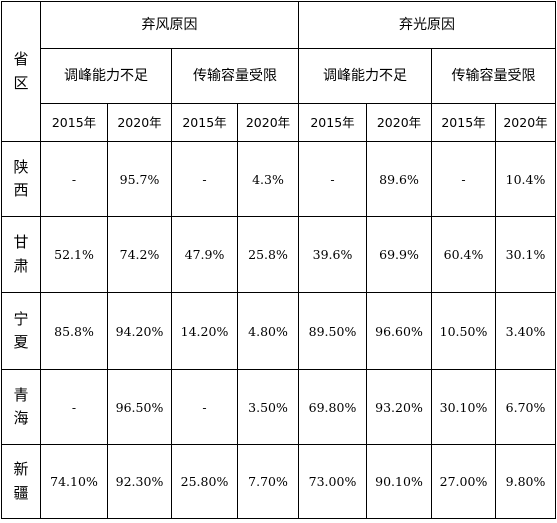 This screenshot has height=523, width=557. What do you see at coordinates (21, 418) in the screenshot?
I see `province-char: 海` at bounding box center [21, 418].